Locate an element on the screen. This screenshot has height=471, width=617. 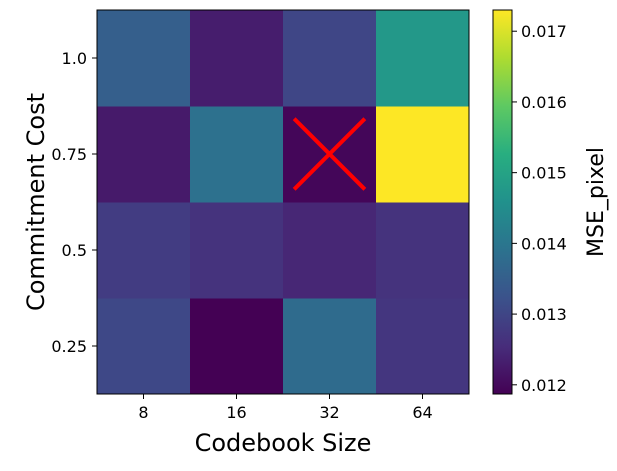
x-tick-label: 16 is located at coordinates (236, 412).